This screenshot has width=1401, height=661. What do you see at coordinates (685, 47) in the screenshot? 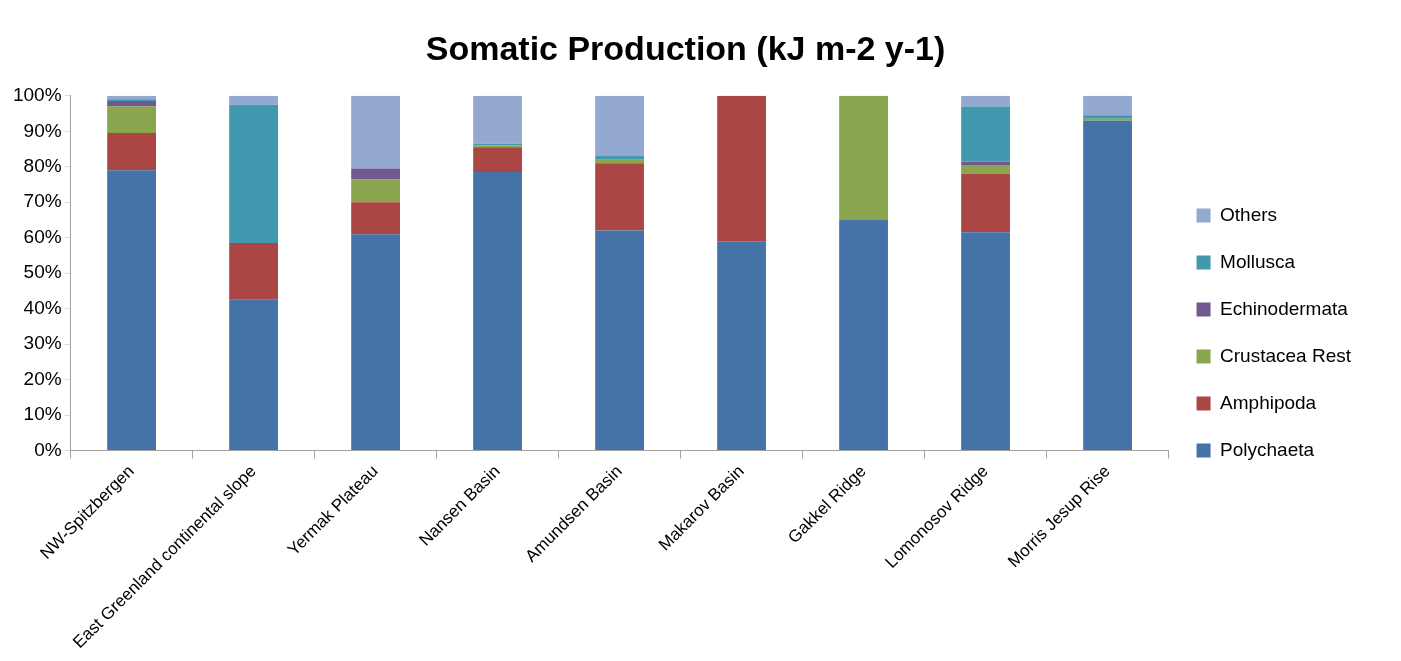
I see `chart-title: Somatic Production (kJ m-2 y-1)` at bounding box center [685, 47].